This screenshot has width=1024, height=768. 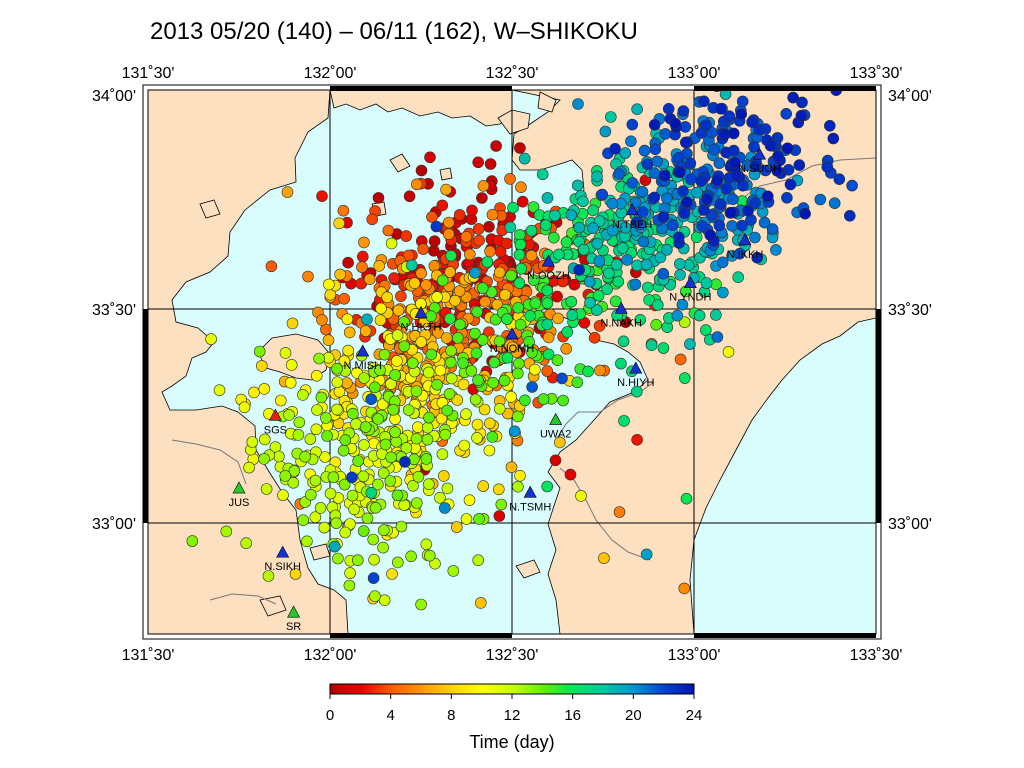 What do you see at coordinates (512, 349) in the screenshot?
I see `station-label: N.NOMH` at bounding box center [512, 349].